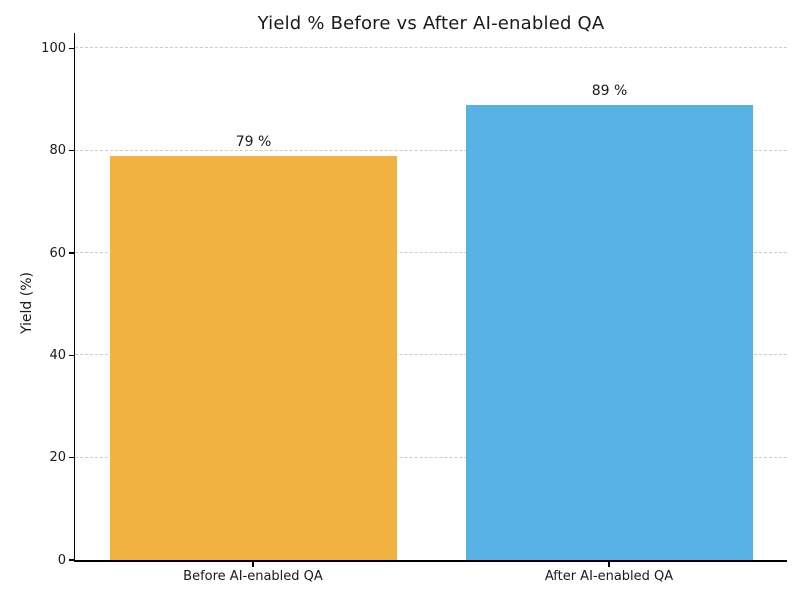 Image resolution: width=800 pixels, height=600 pixels. I want to click on x-axis-spine, so click(430, 561).